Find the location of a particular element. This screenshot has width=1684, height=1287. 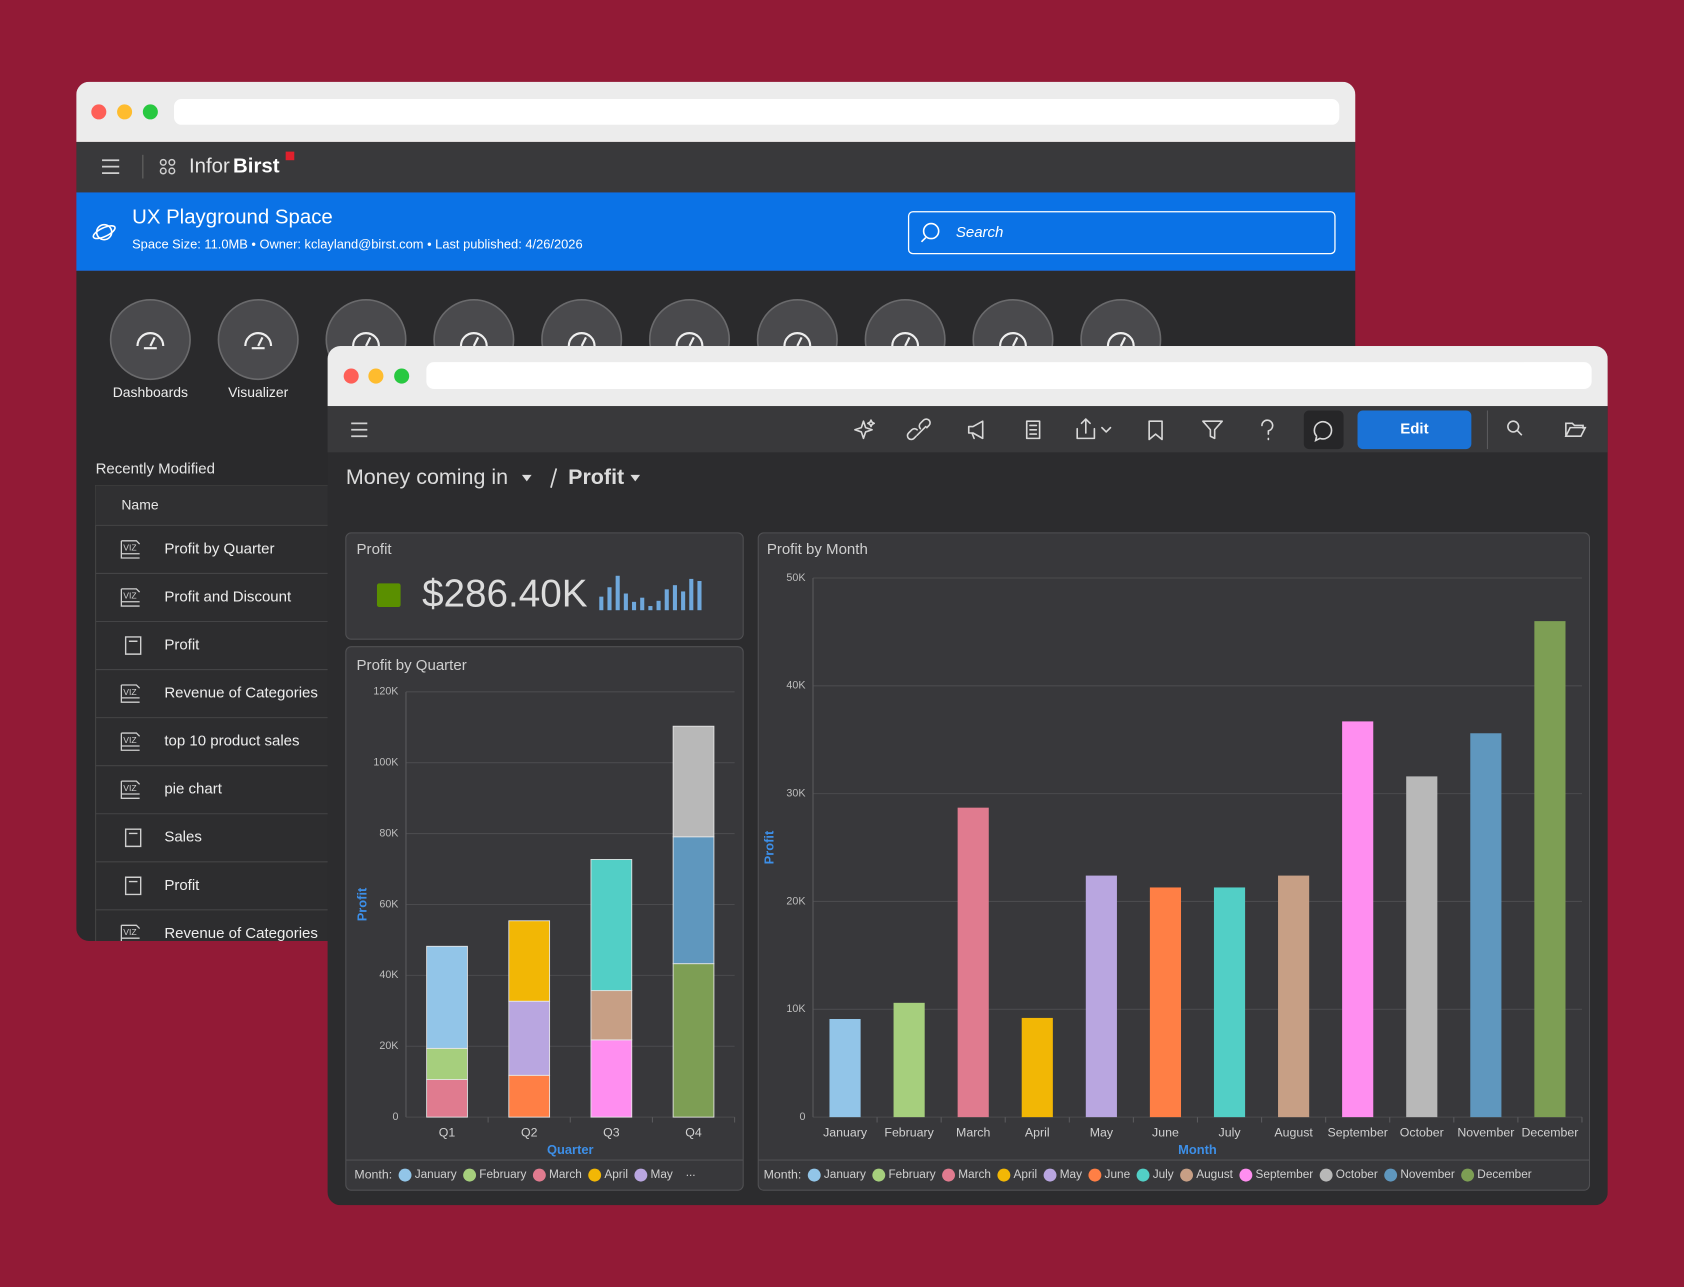

filter-icon is located at coordinates (1212, 430).